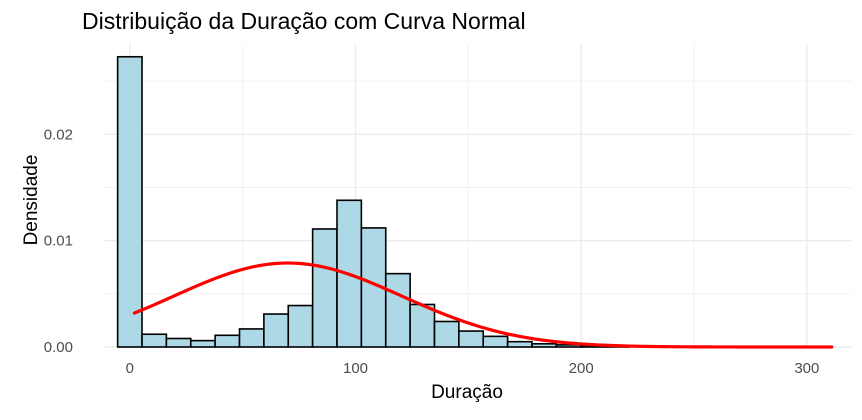 This screenshot has width=862, height=420. I want to click on y-axis-ticks: 0.00 0.01 0.02, so click(58, 241).